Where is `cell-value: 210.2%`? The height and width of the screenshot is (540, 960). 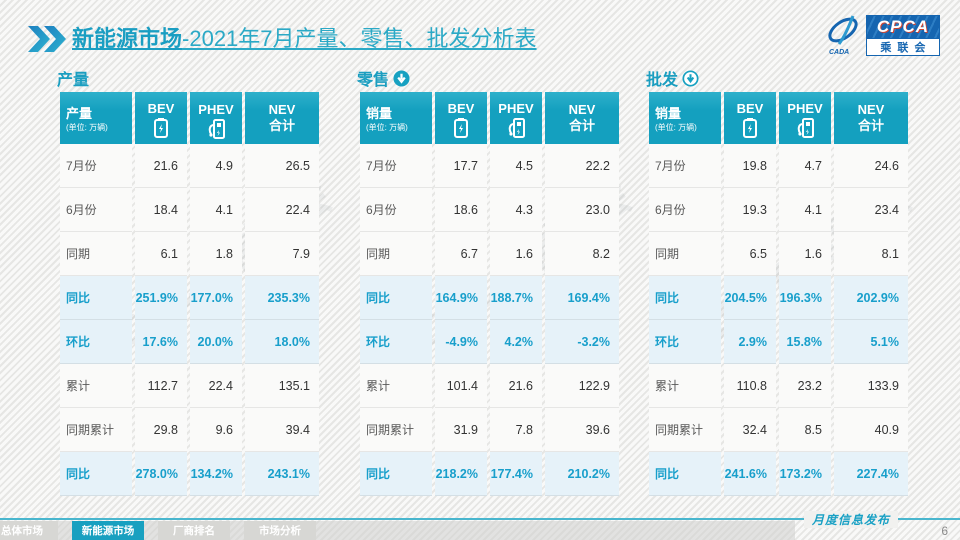 cell-value: 210.2% is located at coordinates (582, 474).